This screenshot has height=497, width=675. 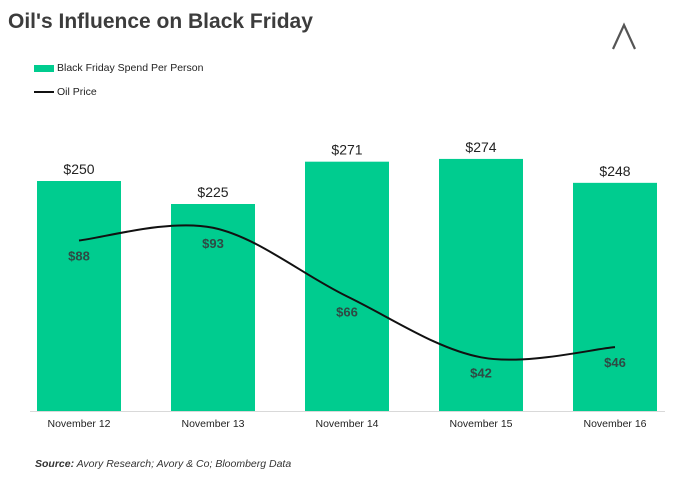 I want to click on legend-item-bar: Black Friday Spend Per Person, so click(x=119, y=68).